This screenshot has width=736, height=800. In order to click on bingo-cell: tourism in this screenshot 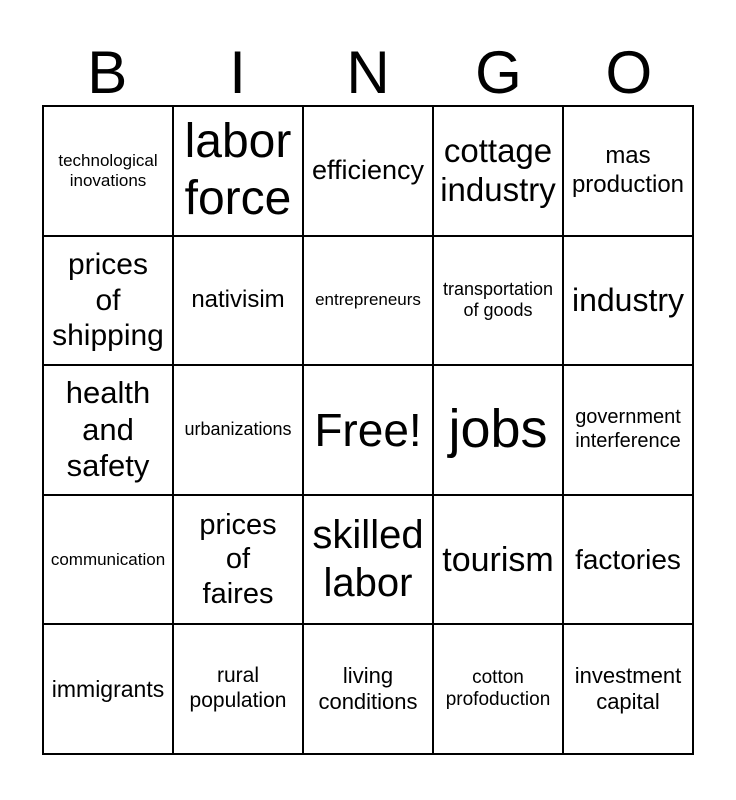, I will do `click(498, 559)`.